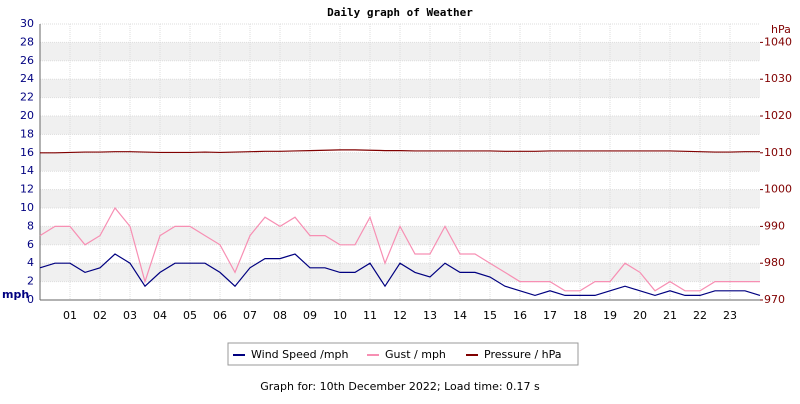 The height and width of the screenshot is (404, 800). What do you see at coordinates (523, 354) in the screenshot?
I see `legend-label: Pressure / hPa` at bounding box center [523, 354].